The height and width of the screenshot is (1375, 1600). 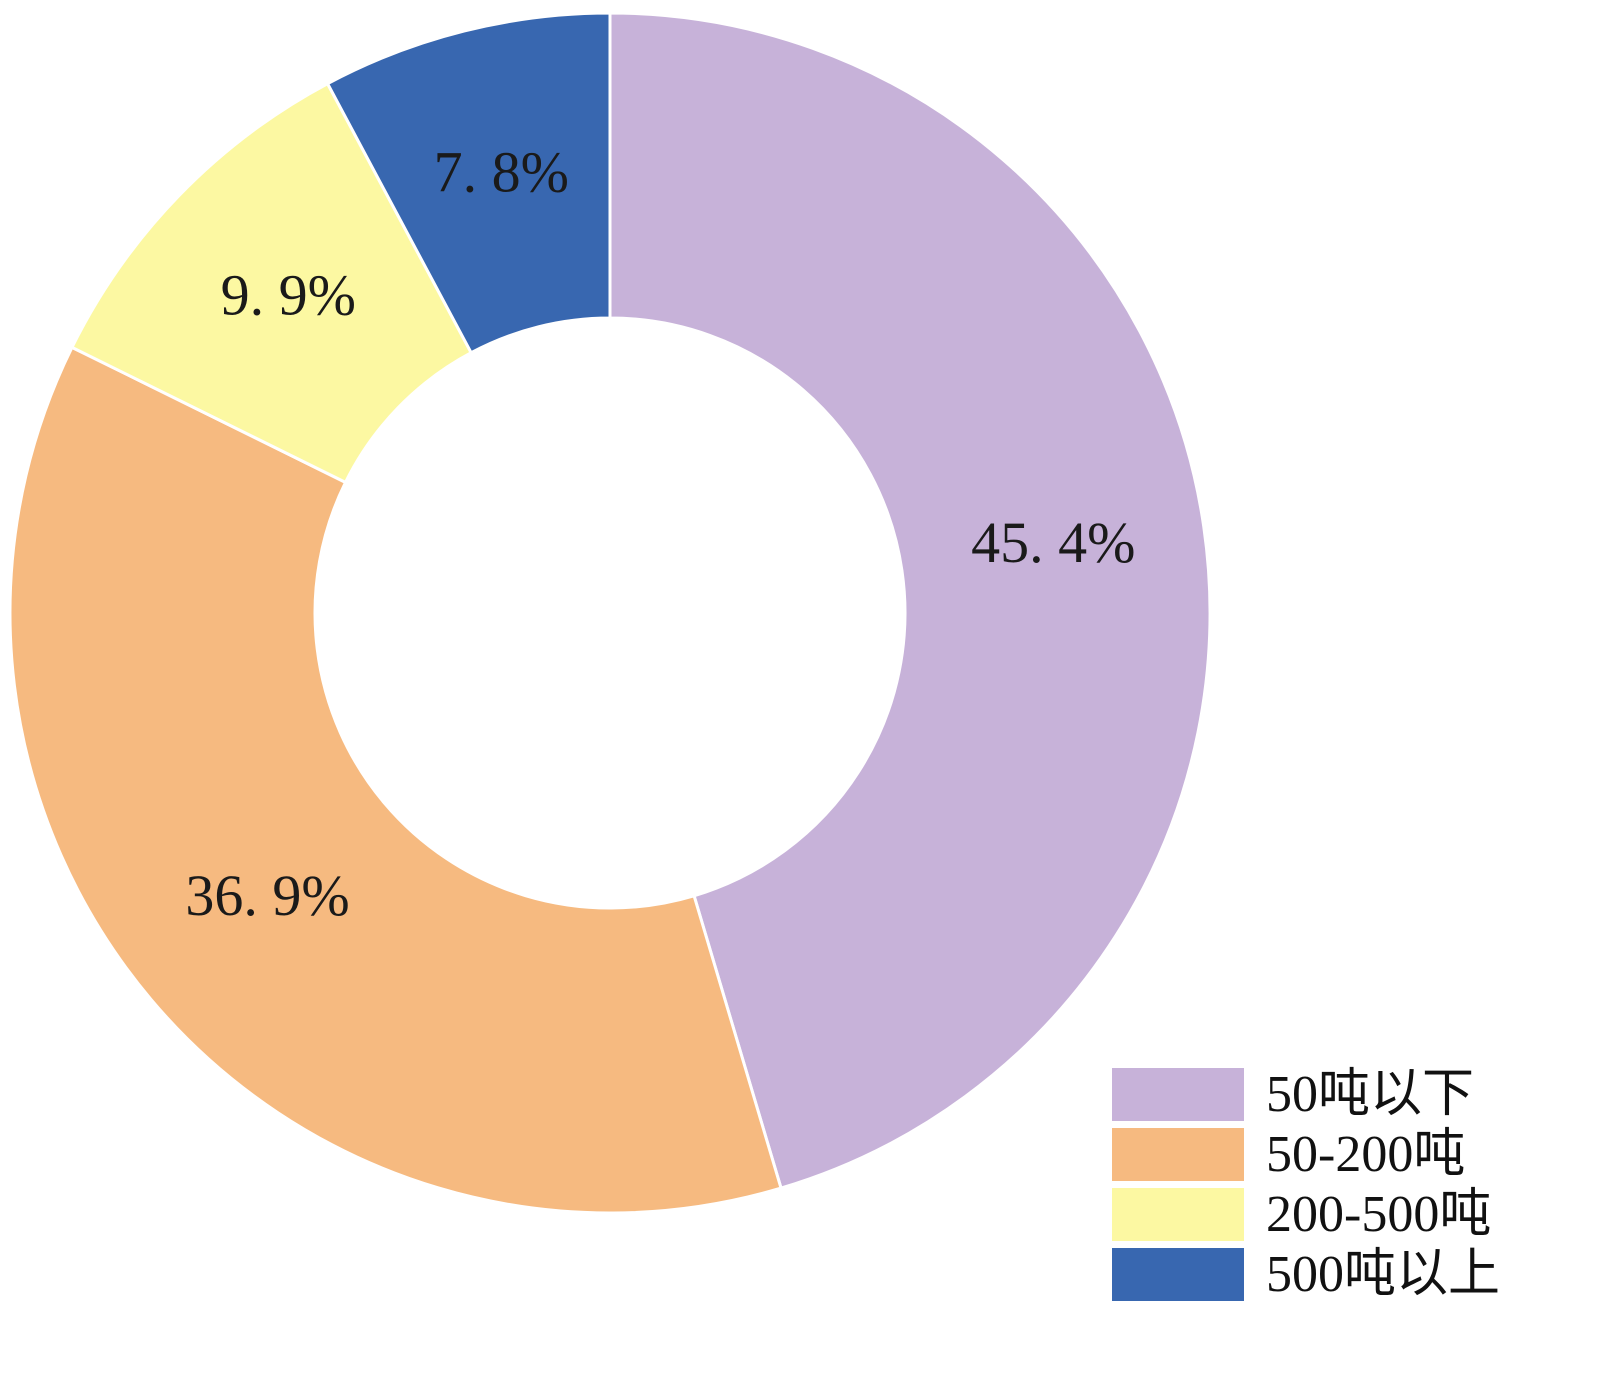 What do you see at coordinates (1366, 1154) in the screenshot?
I see `legend-label-1: 50-200吨` at bounding box center [1366, 1154].